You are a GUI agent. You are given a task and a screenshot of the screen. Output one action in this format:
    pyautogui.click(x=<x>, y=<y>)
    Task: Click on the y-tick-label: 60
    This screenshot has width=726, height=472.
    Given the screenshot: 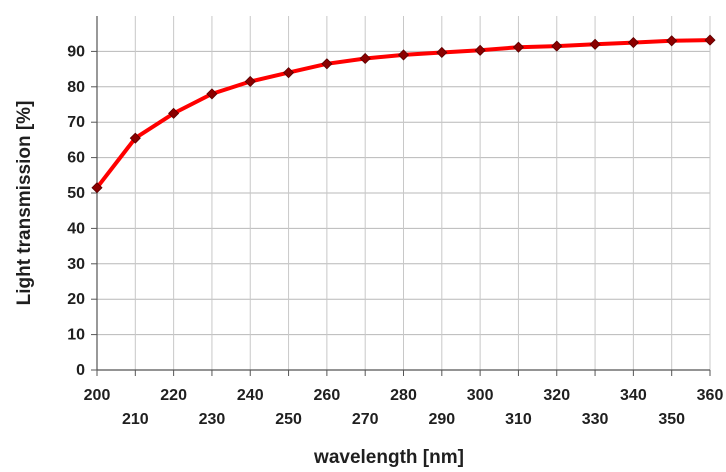 What is the action you would take?
    pyautogui.click(x=76, y=158)
    